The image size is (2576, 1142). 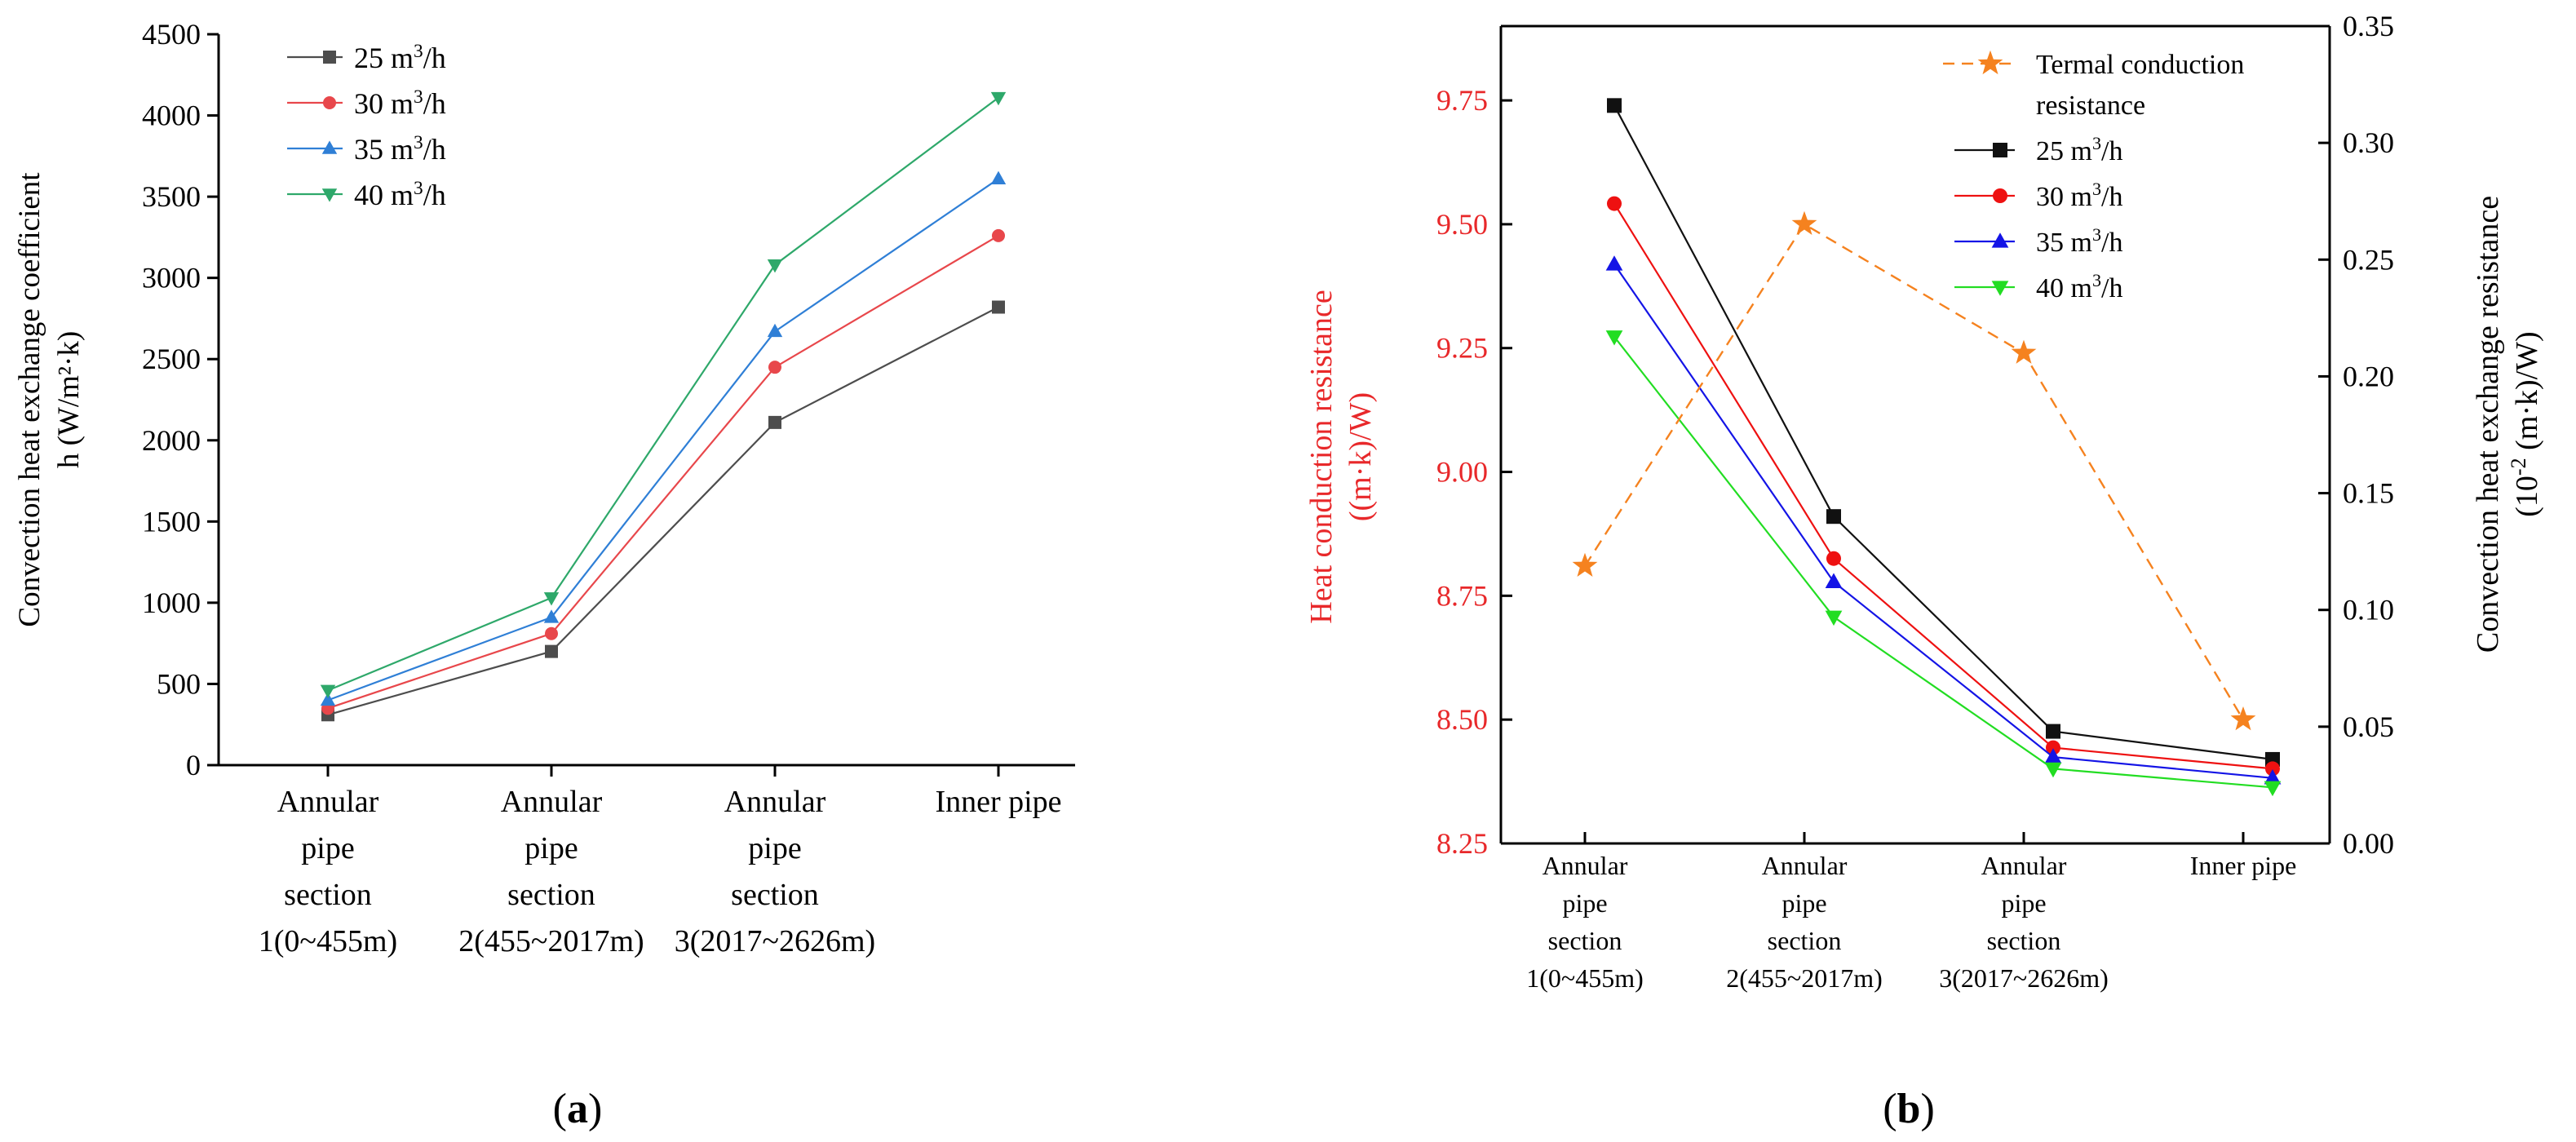 I want to click on chart-b-left-y-tick-label: 9.25, so click(x=1462, y=348).